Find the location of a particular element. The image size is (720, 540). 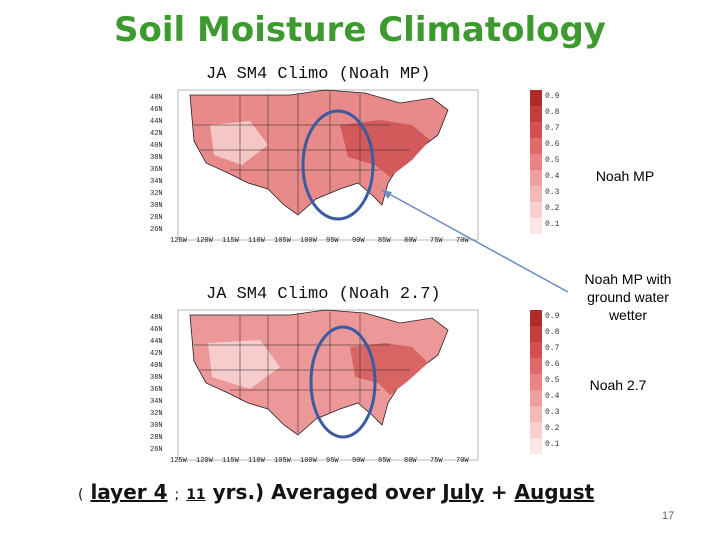

lat-label: 26N is located at coordinates (156, 230).